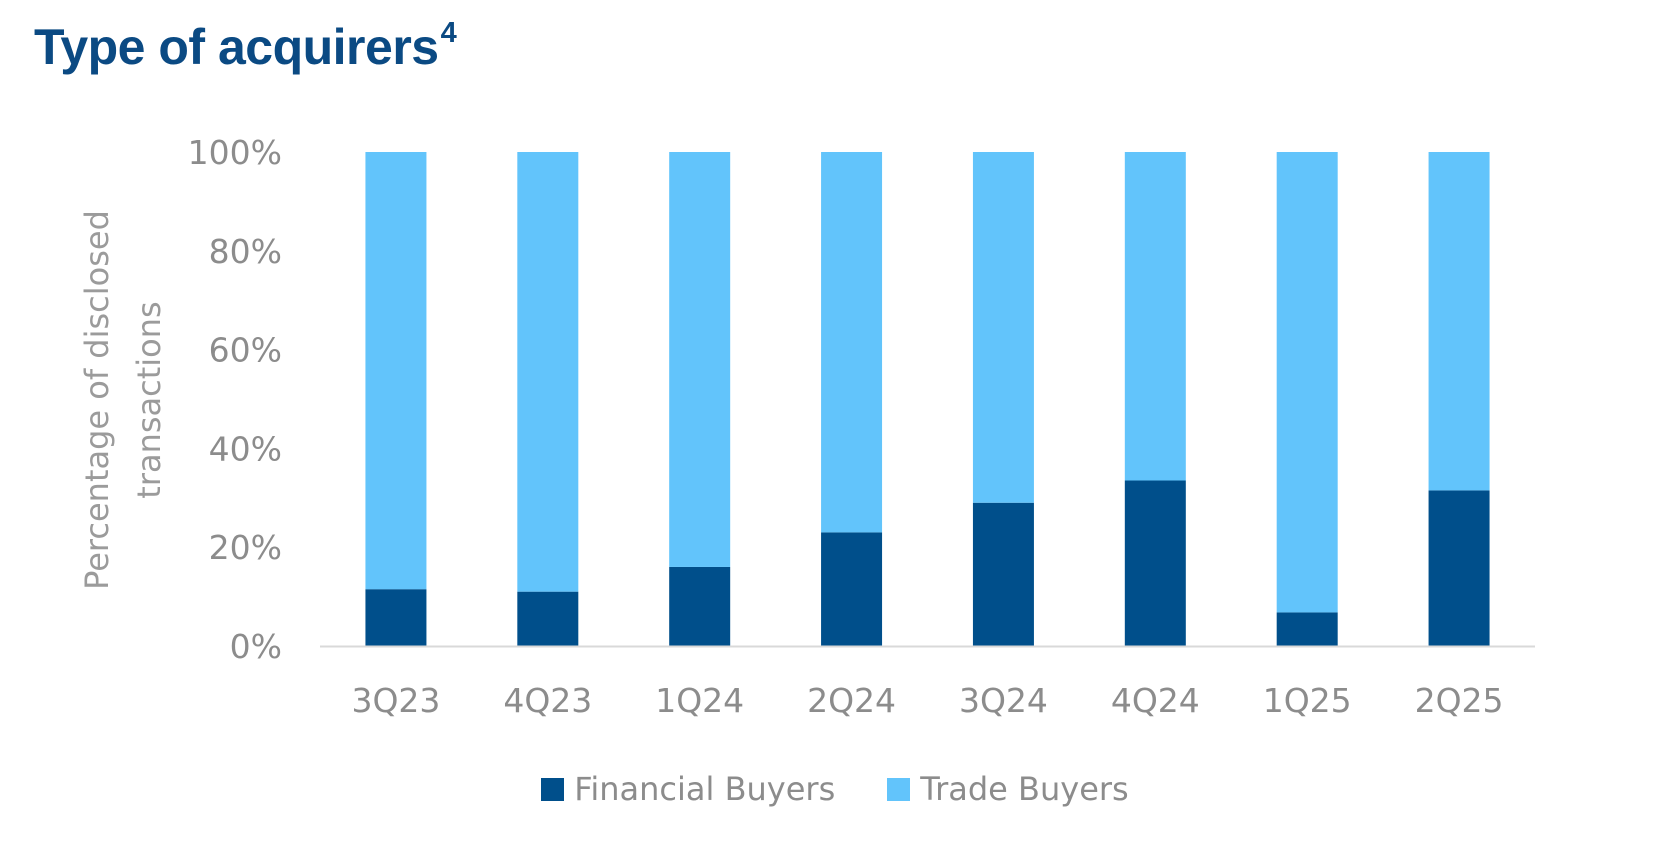  Describe the element at coordinates (700, 359) in the screenshot. I see `bar-trade-buyers-1q24` at that location.